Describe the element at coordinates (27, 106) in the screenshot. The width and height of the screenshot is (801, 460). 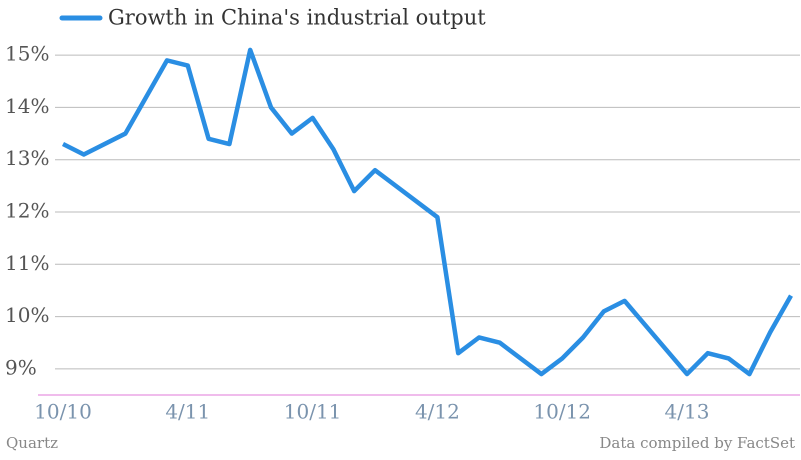
I see `y-tick-label: 14%` at that location.